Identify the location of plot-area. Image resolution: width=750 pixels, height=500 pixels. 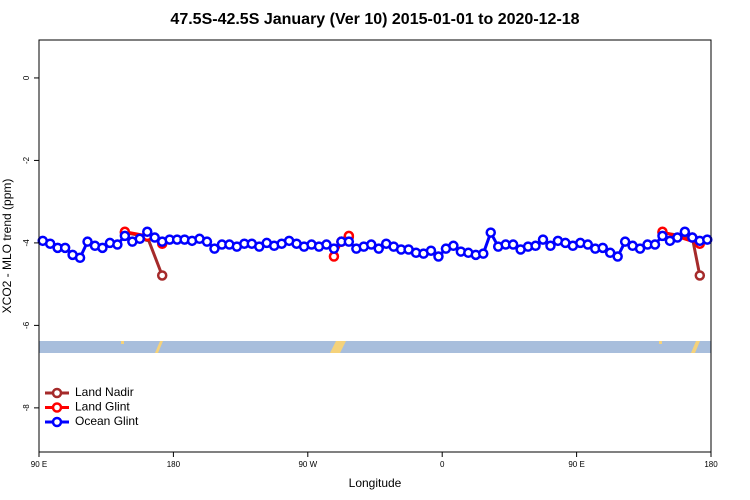
(375, 253).